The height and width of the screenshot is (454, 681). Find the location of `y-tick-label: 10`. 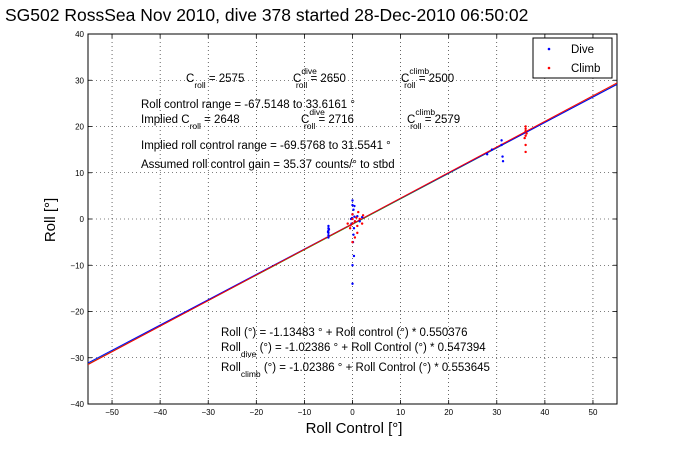

y-tick-label: 10 is located at coordinates (79, 173).